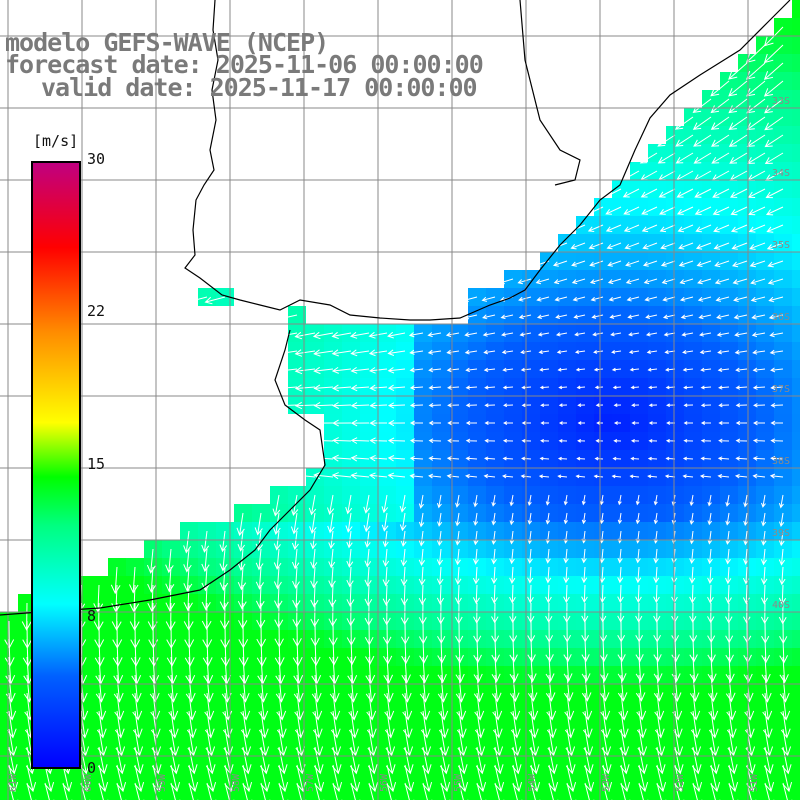 This screenshot has width=800, height=800. Describe the element at coordinates (781, 101) in the screenshot. I see `lat-label-33s: 33S` at that location.